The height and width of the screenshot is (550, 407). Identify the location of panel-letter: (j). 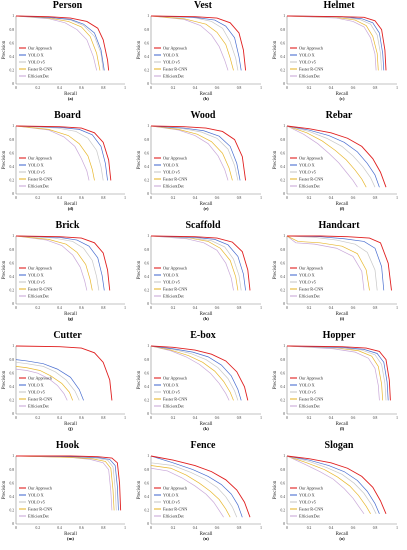
(70, 428).